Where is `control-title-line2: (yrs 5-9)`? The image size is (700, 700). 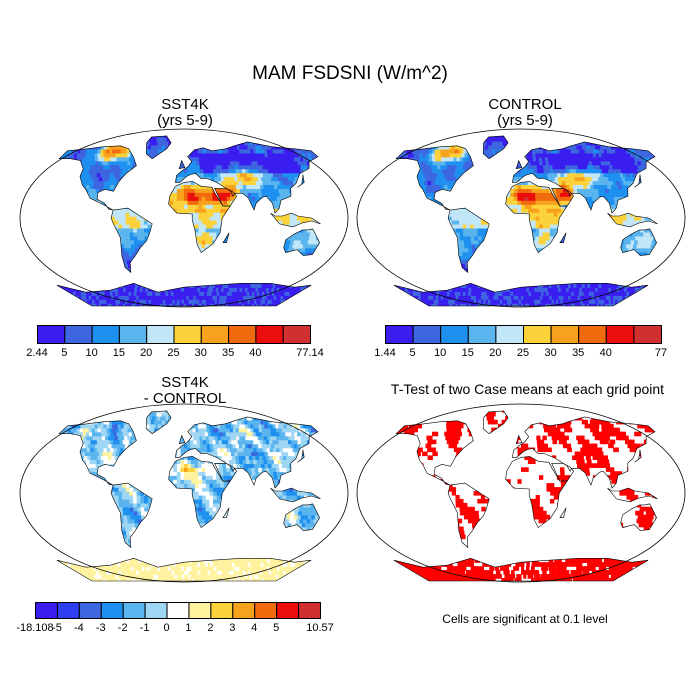
control-title-line2: (yrs 5-9) is located at coordinates (525, 120).